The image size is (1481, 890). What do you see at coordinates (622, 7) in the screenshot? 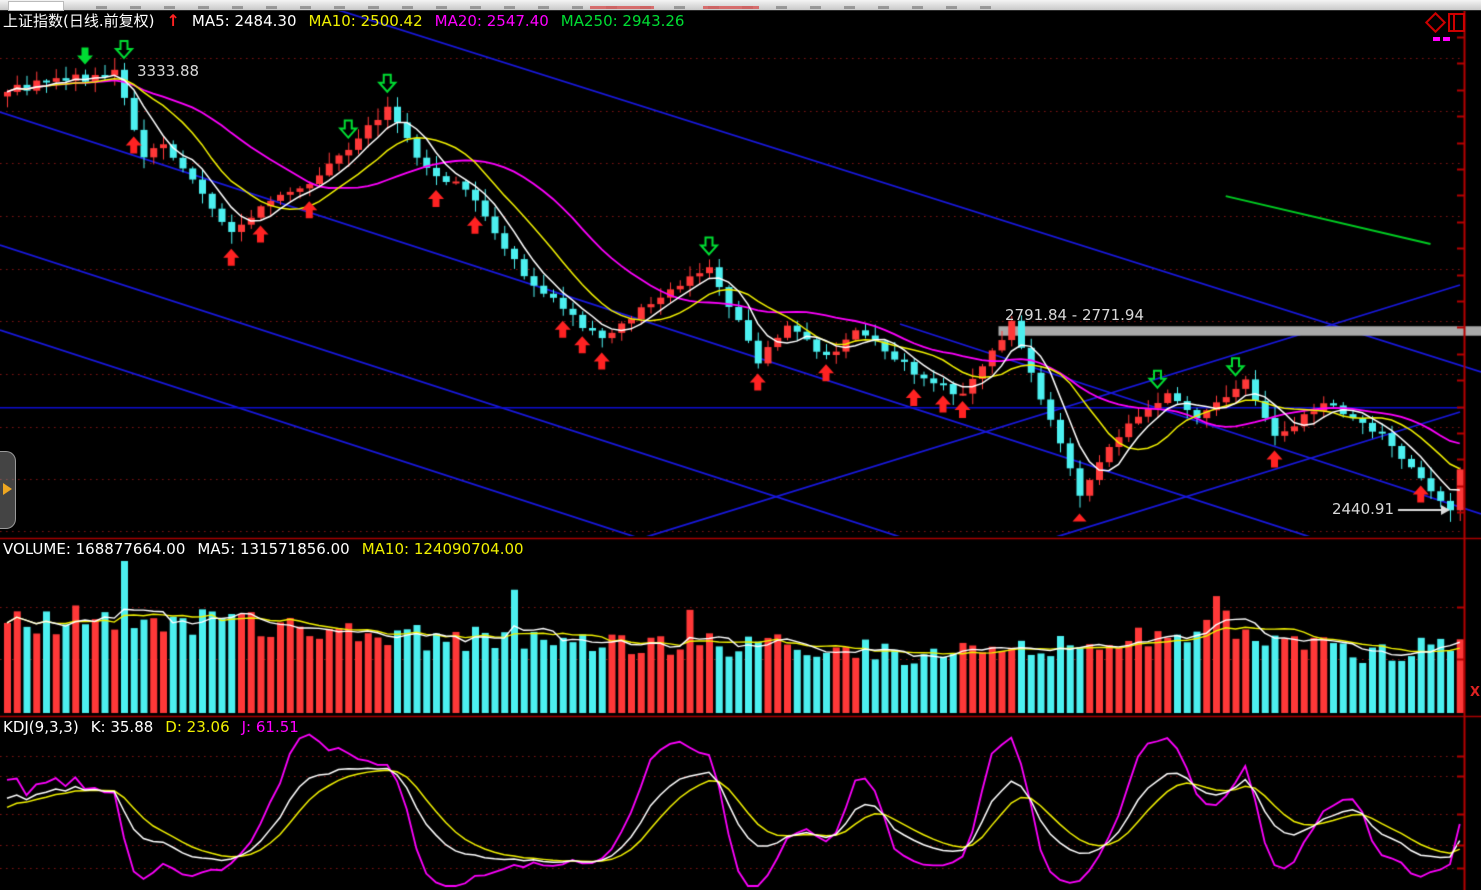
I see `menubar-up-count` at bounding box center [622, 7].